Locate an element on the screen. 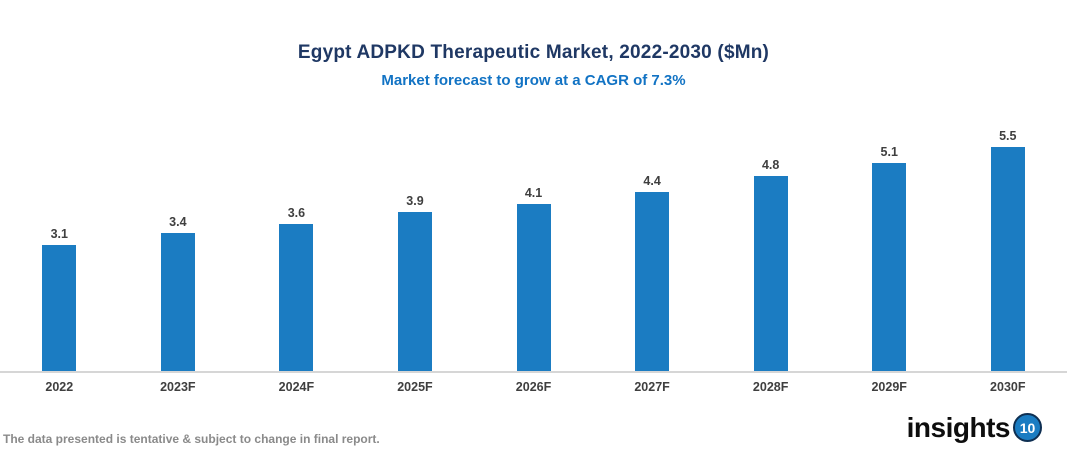 The height and width of the screenshot is (454, 1067). bar-value-label: 3.1 is located at coordinates (59, 234).